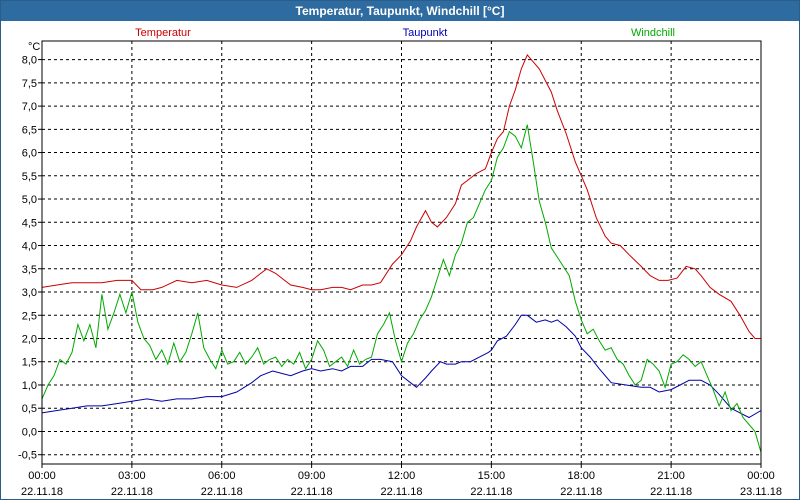 The height and width of the screenshot is (500, 800). Describe the element at coordinates (29, 177) in the screenshot. I see `y-tick-label: 5,5` at that location.